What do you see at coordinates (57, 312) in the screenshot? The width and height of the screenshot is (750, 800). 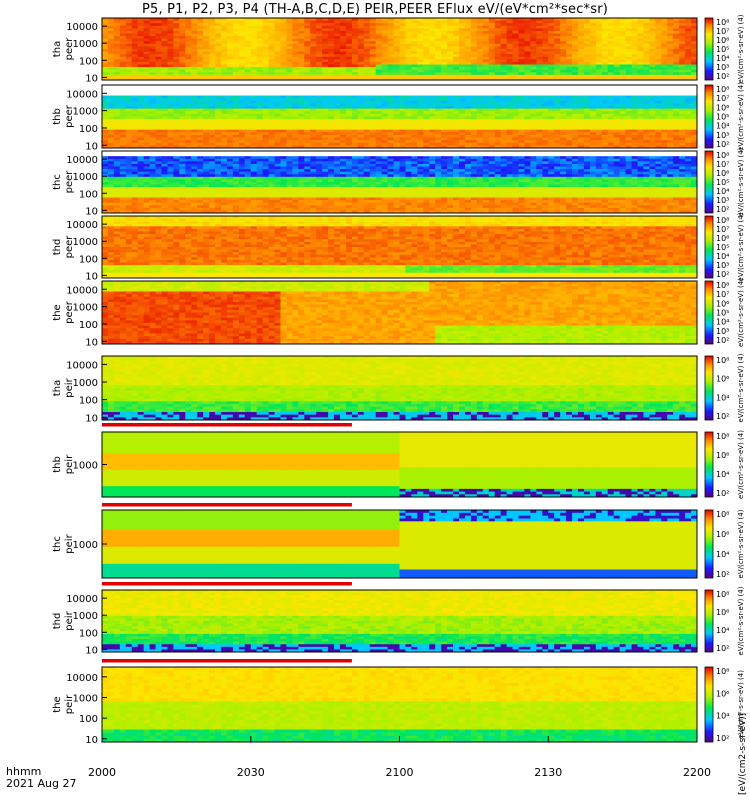 I see `ylabel-probe: the` at bounding box center [57, 312].